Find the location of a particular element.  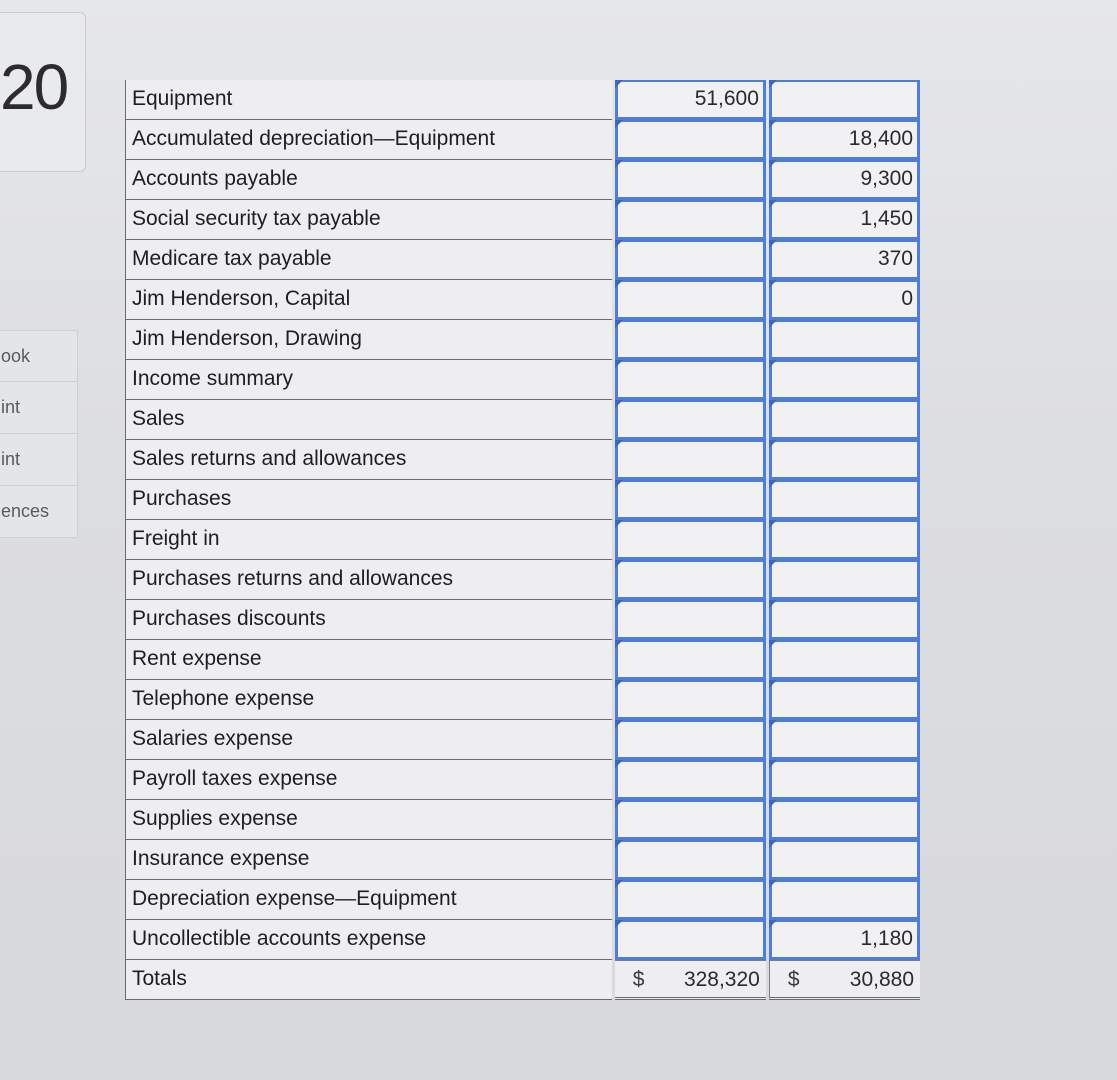

table-row: Income summary is located at coordinates (522, 380).